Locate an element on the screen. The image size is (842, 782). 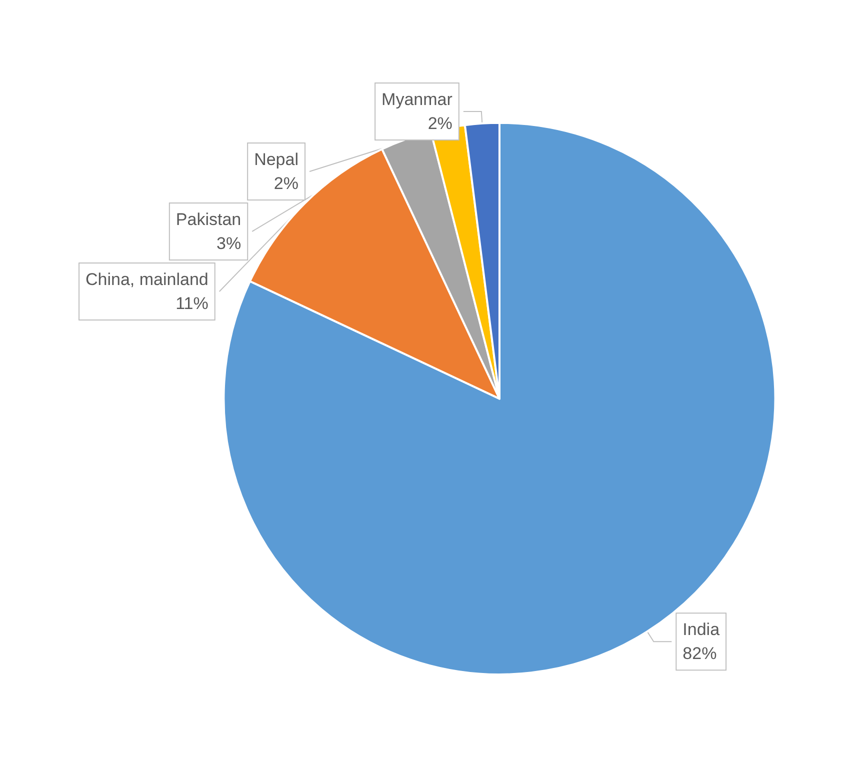
slice-label: Nepal is located at coordinates (276, 159).